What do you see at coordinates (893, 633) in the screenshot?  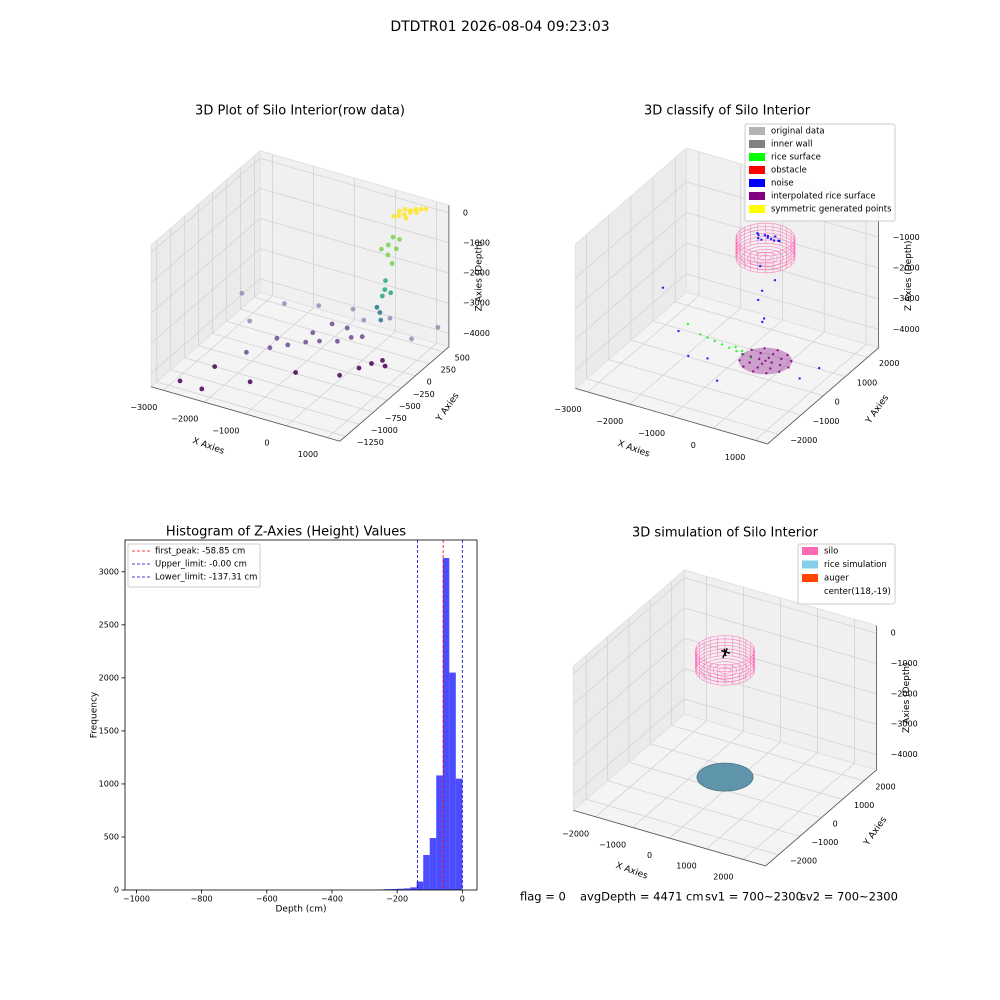 I see `z-tick-label: 0` at bounding box center [893, 633].